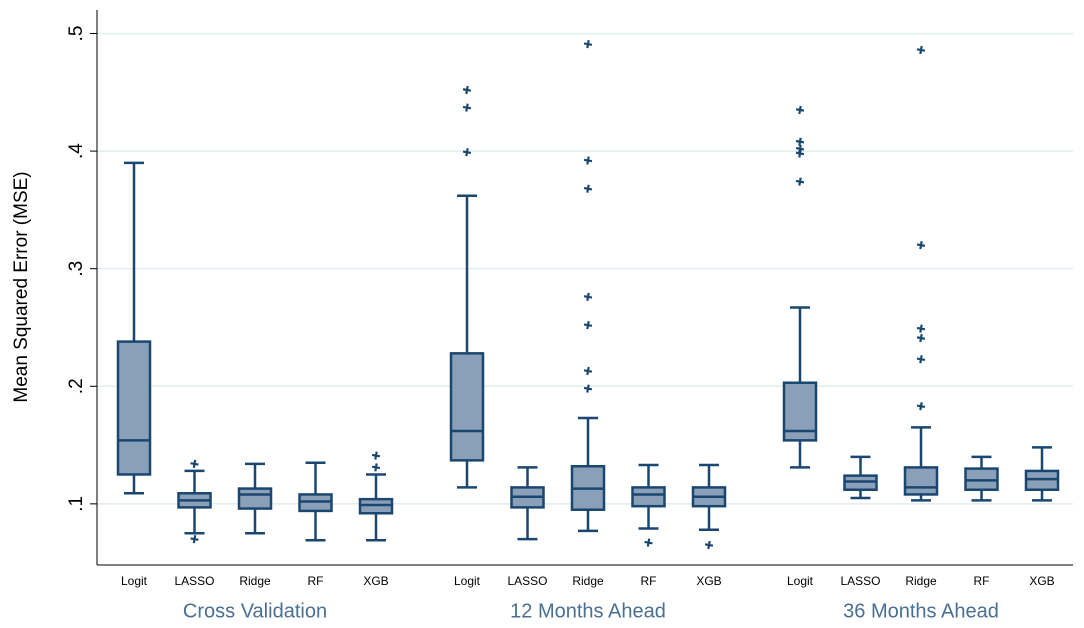 Image resolution: width=1084 pixels, height=628 pixels. Describe the element at coordinates (76, 386) in the screenshot. I see `y-tick-label: .2` at that location.